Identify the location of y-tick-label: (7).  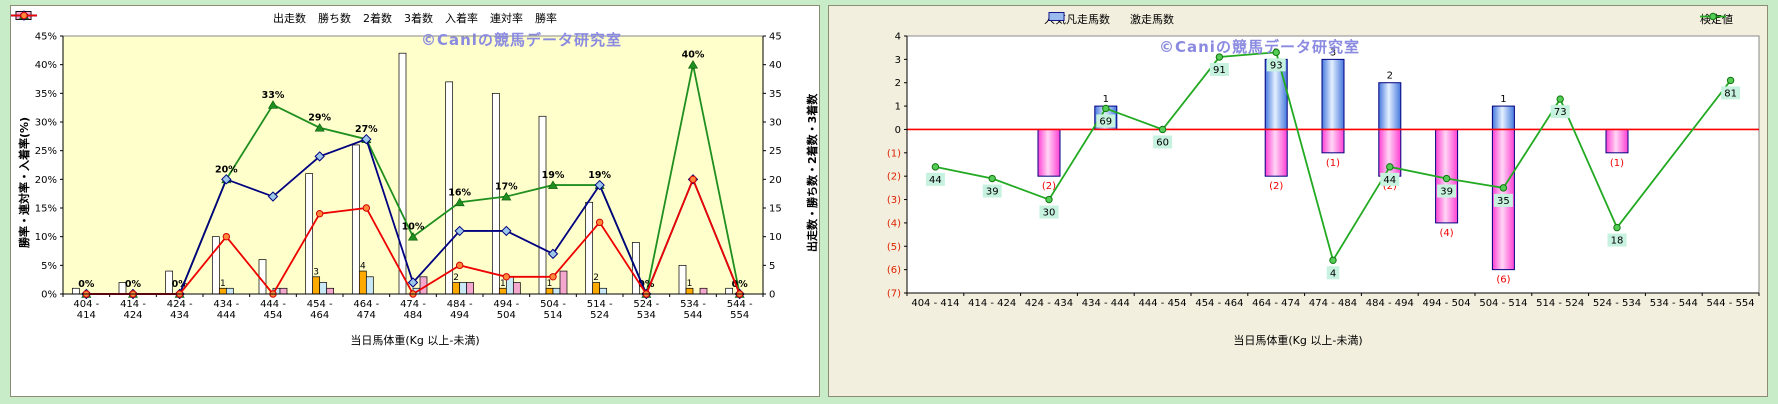
(894, 294).